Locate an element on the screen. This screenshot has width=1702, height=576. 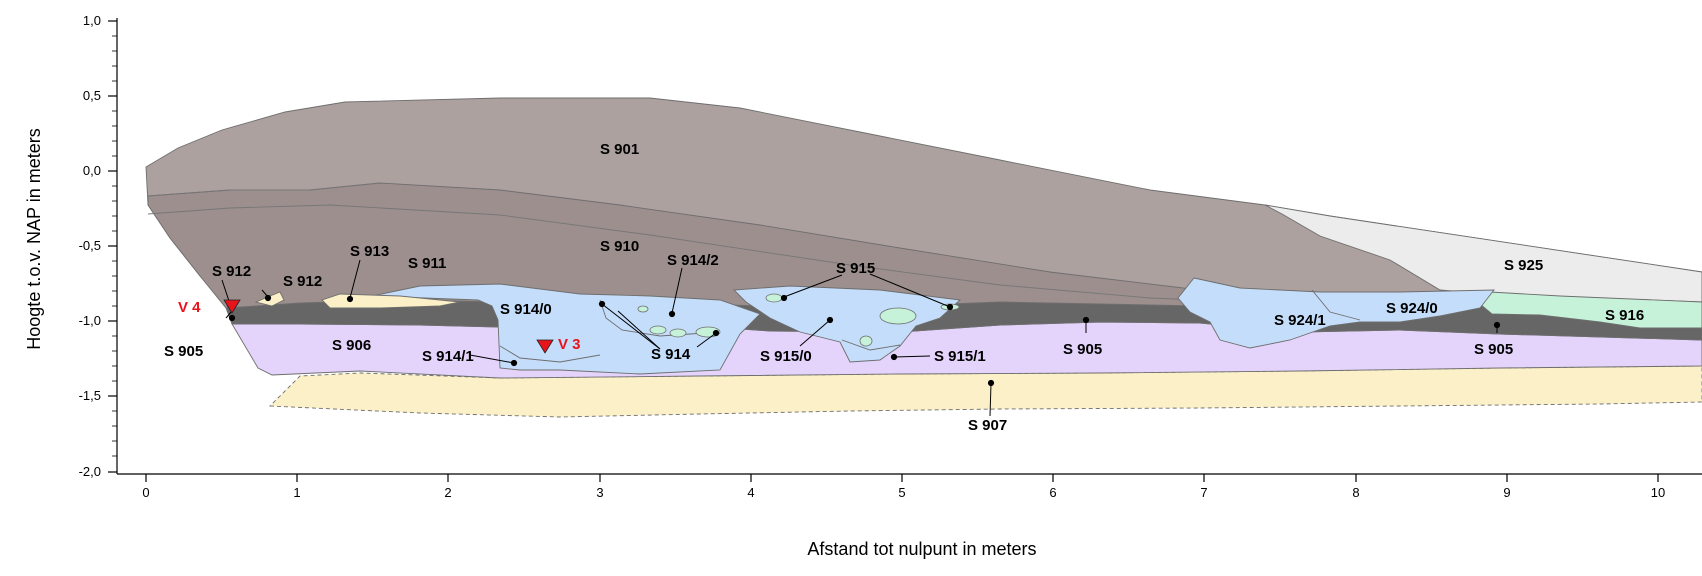
label-s913: S 913 is located at coordinates (369, 251).